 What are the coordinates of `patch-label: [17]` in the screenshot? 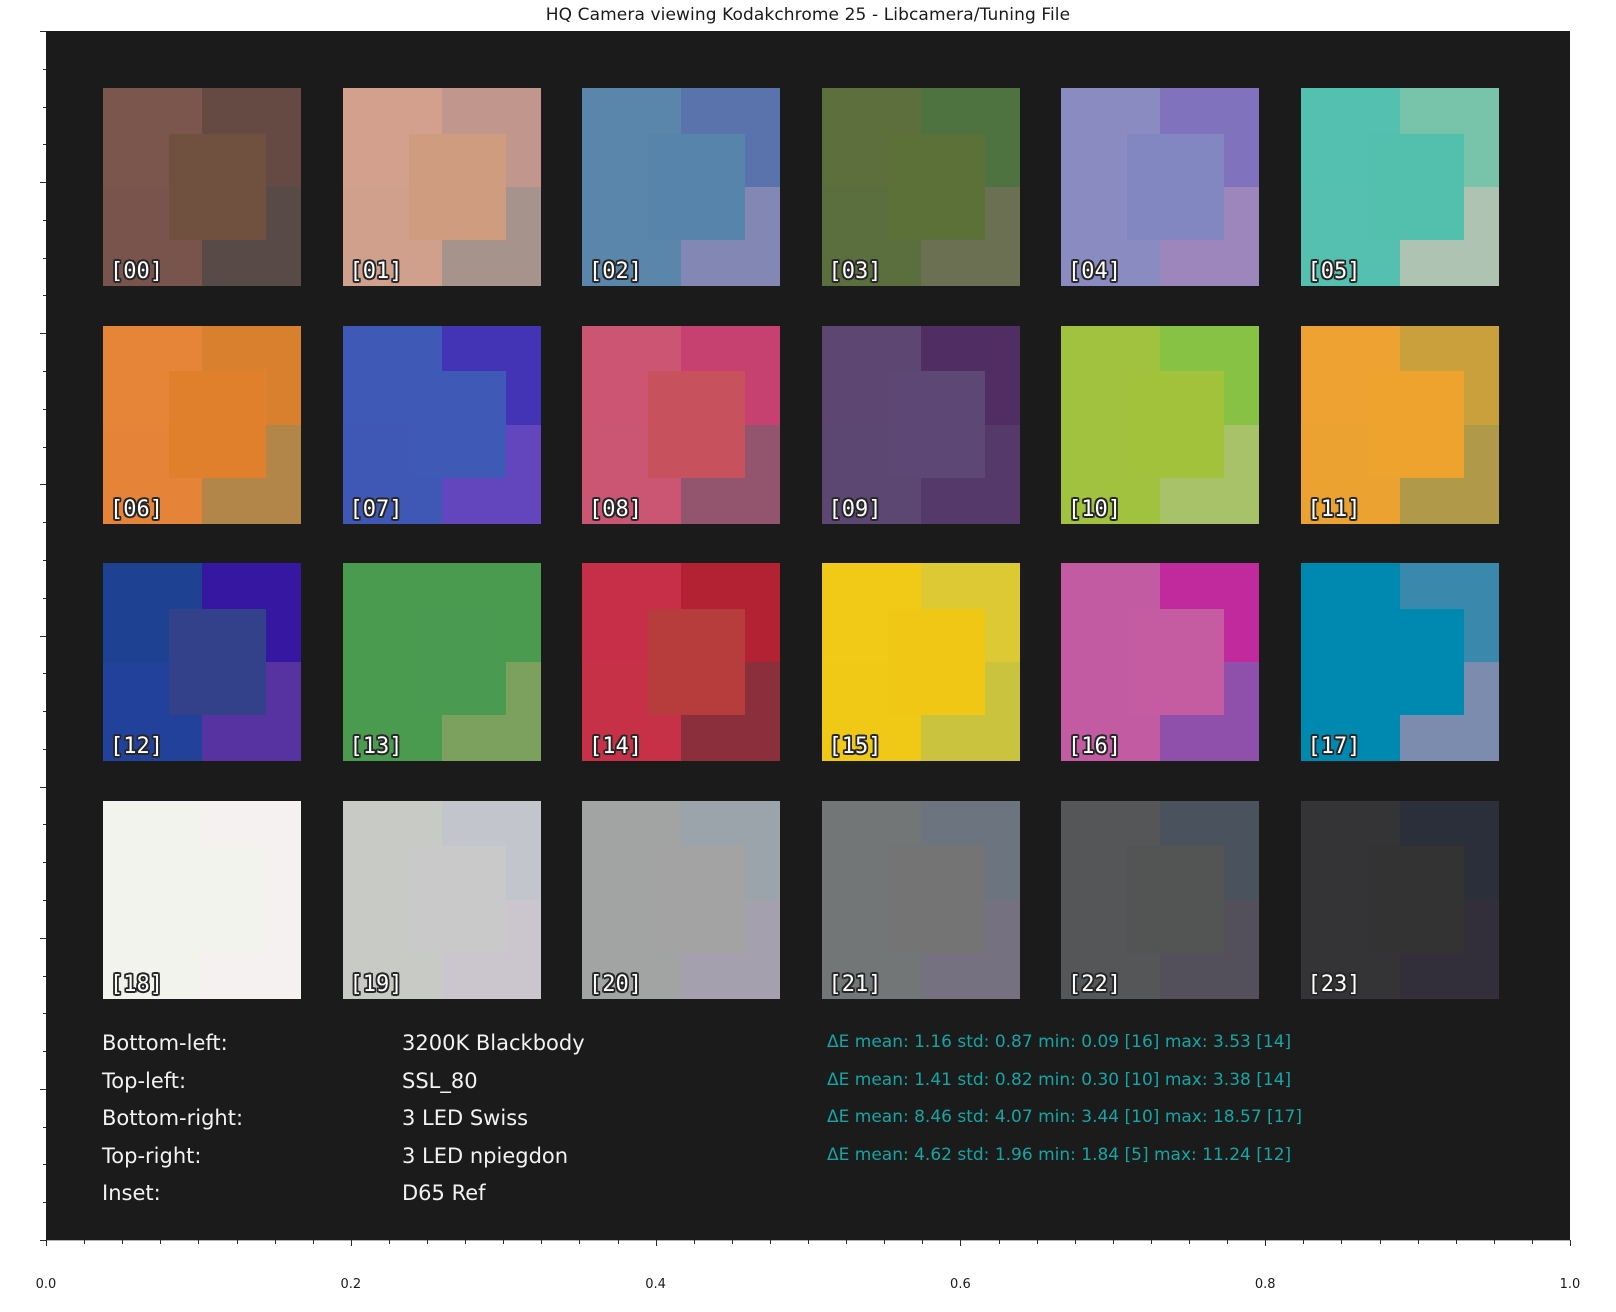 It's located at (1334, 746).